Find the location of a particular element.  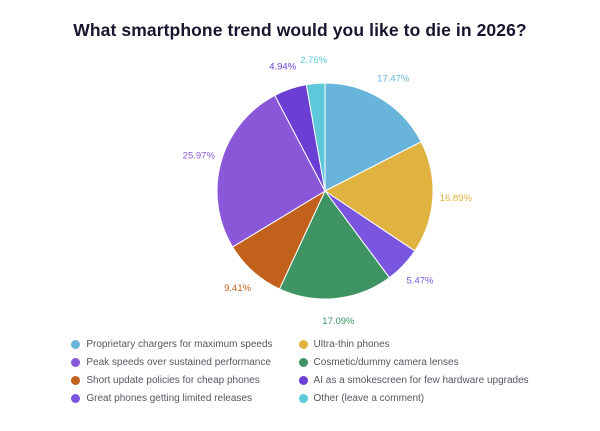

slice-value-label-0: 17.47% is located at coordinates (393, 79).